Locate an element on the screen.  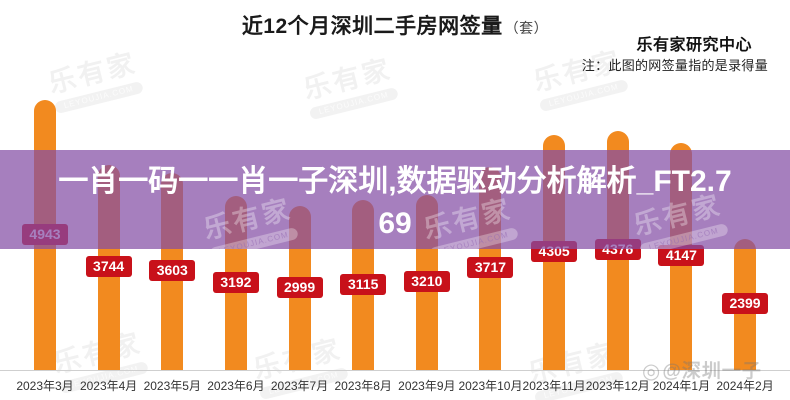
source-label: 乐有家研究中心 is located at coordinates (694, 45).